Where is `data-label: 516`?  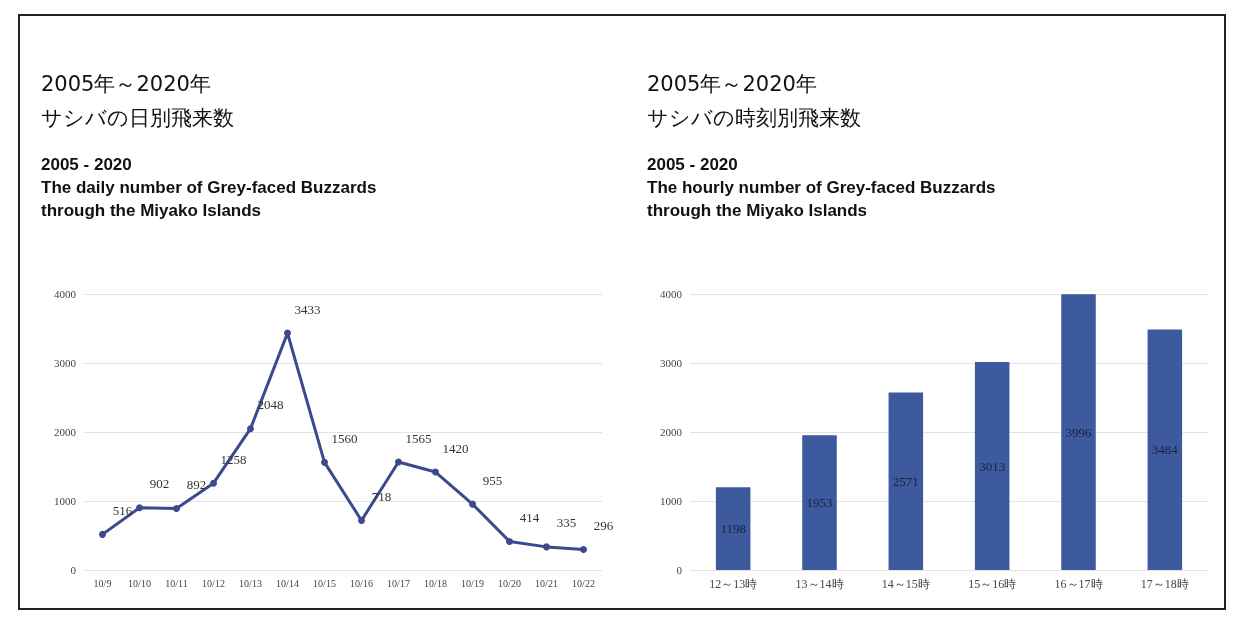
data-label: 516 is located at coordinates (122, 510).